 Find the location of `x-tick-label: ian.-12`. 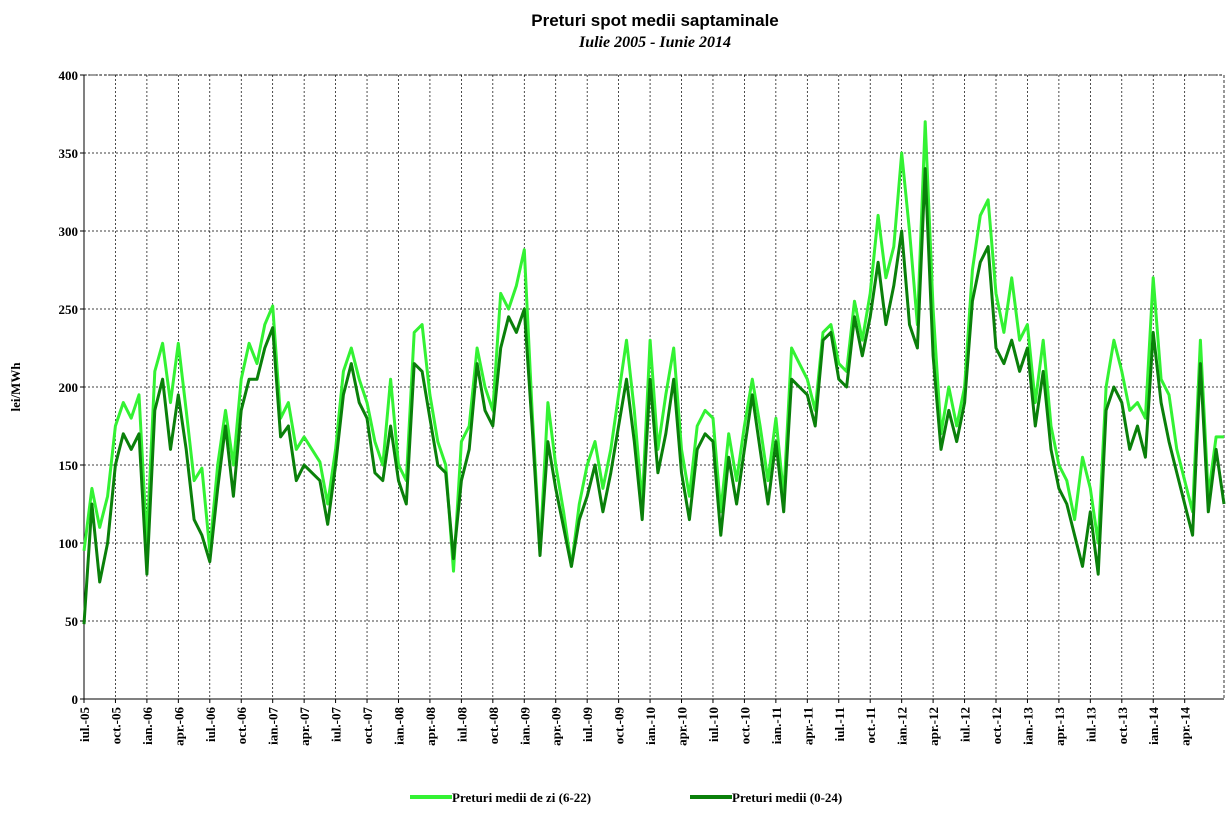

x-tick-label: ian.-12 is located at coordinates (902, 726).